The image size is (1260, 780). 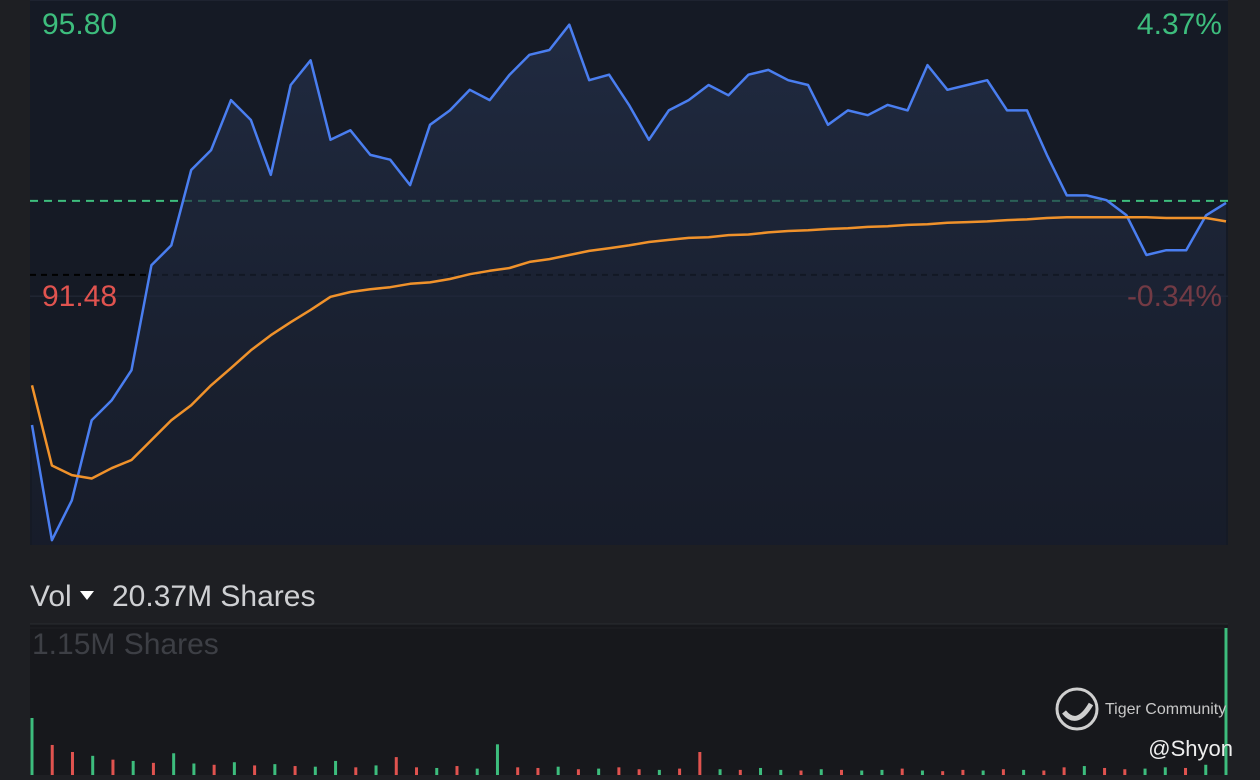 I want to click on watermark: Tiger Community @Shyon, so click(x=1144, y=724).